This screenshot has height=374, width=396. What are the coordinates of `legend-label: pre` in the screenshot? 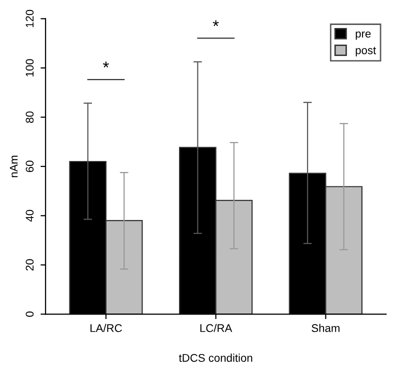 It's located at (363, 36).